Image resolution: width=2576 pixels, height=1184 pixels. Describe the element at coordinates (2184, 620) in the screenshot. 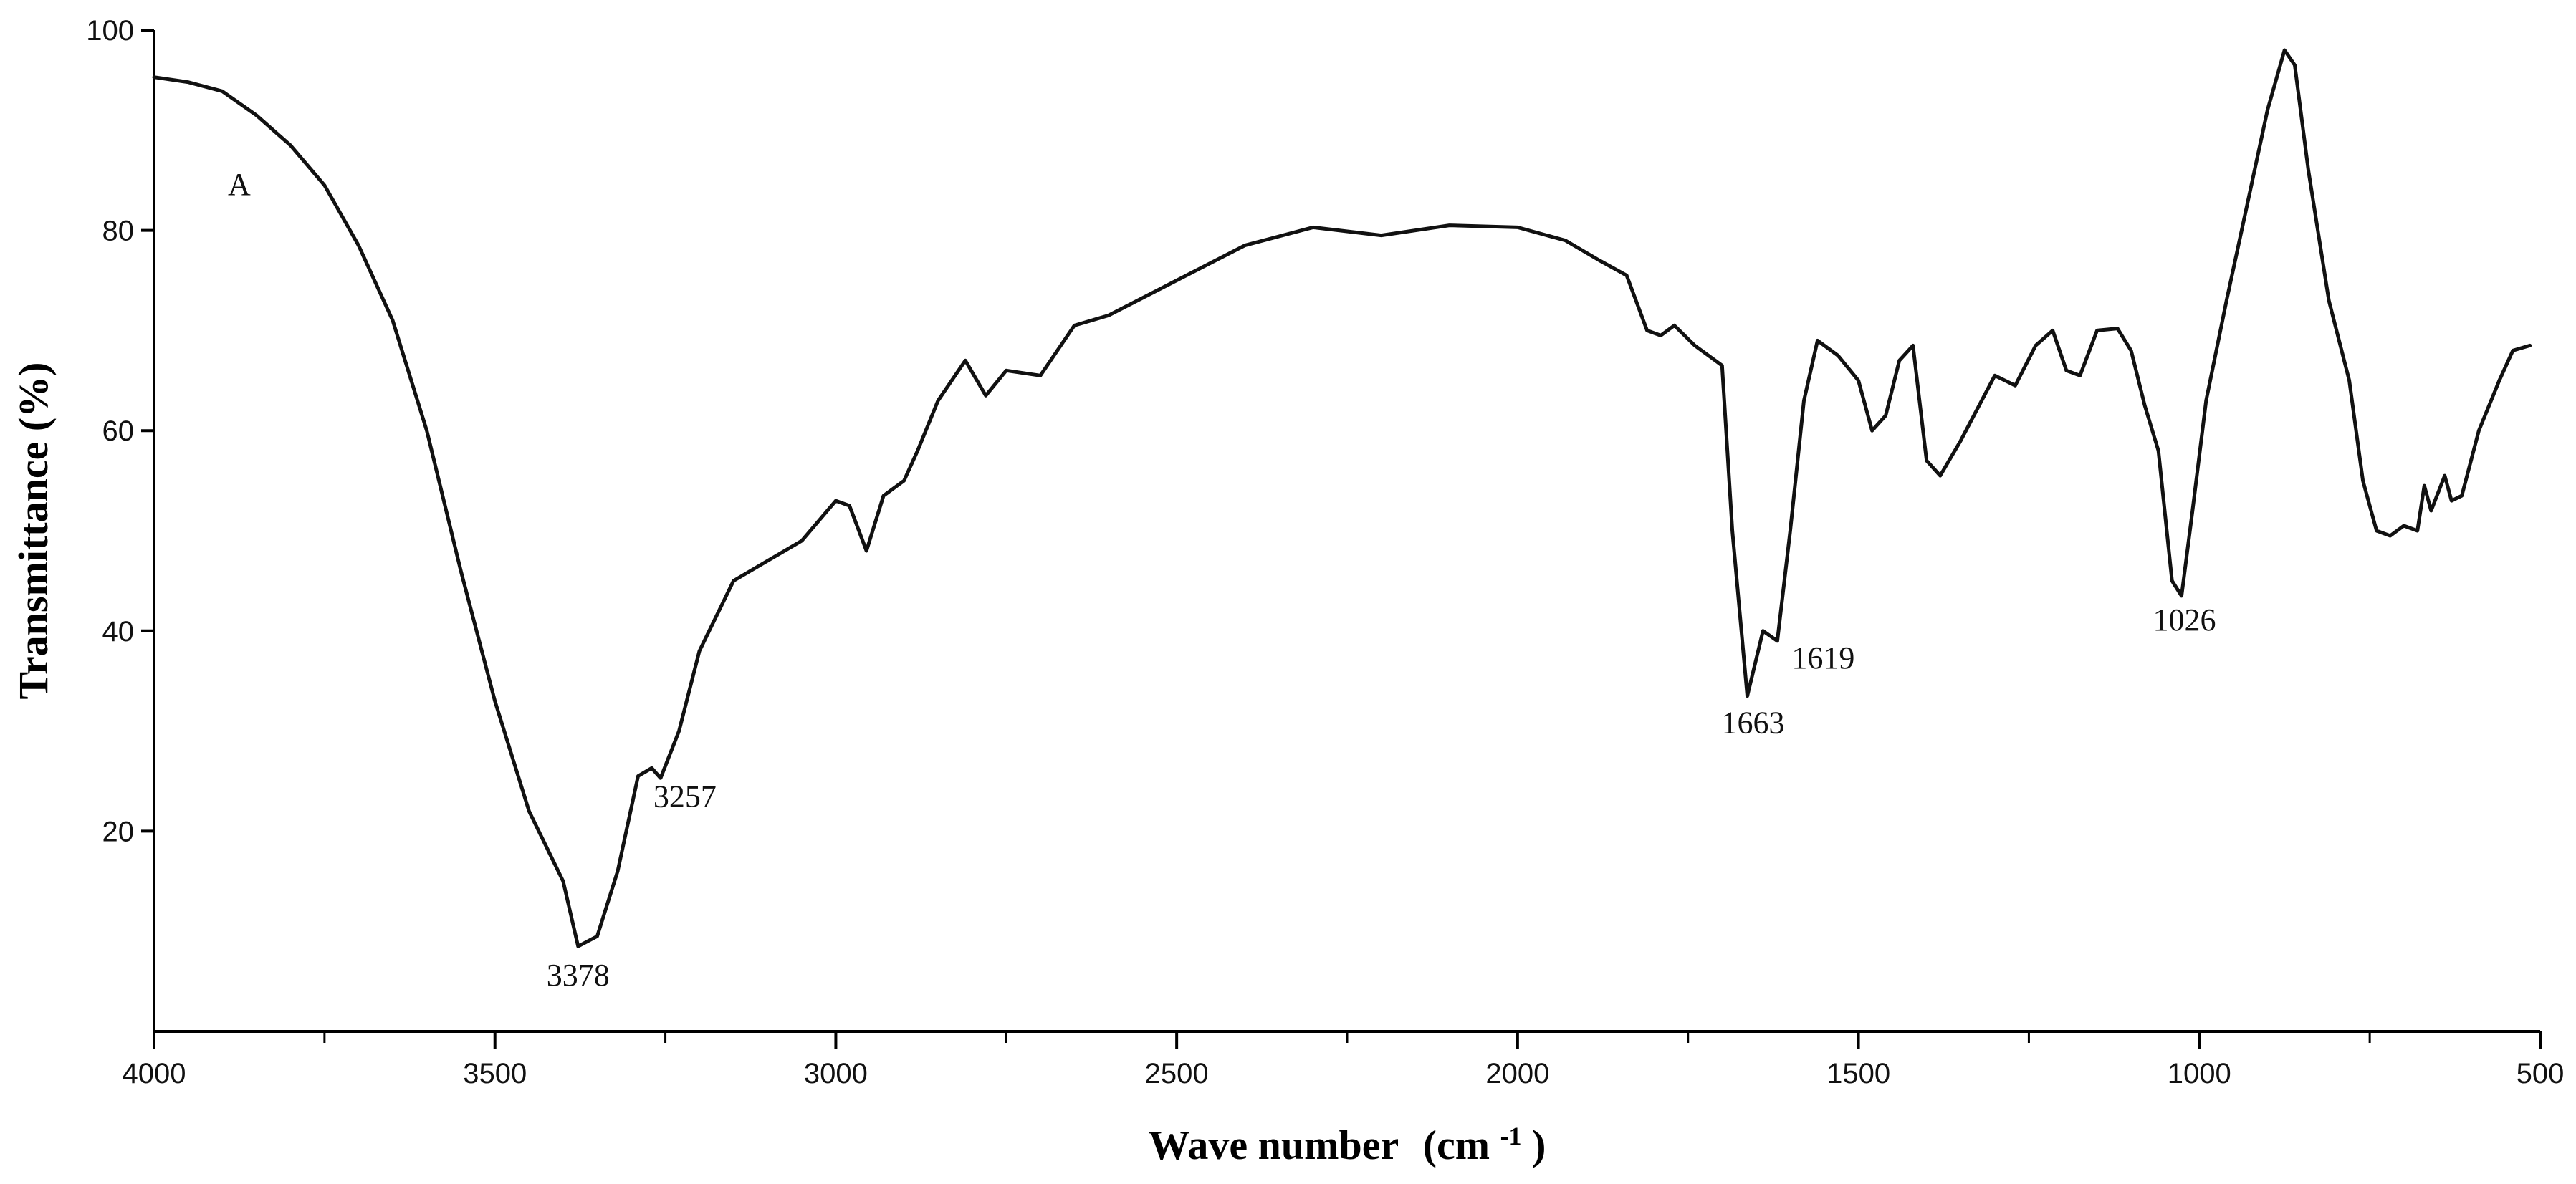

I see `peak-label-1026: 1026` at that location.